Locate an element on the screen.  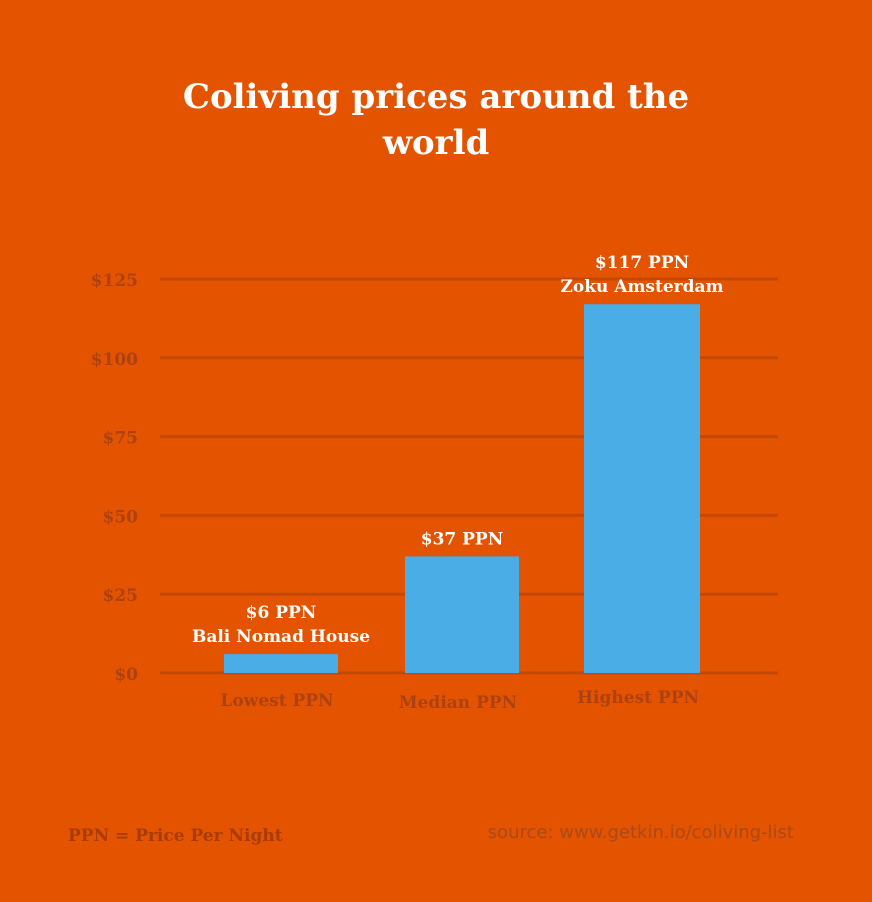
footnote: PPN = Price Per Night is located at coordinates (175, 836).